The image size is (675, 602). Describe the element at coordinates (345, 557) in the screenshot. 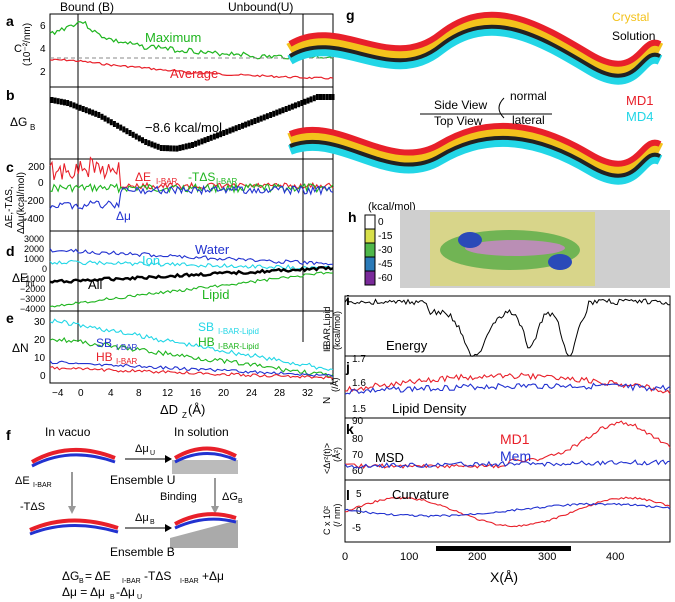

I see `panel-l-xtick-0: 0` at that location.